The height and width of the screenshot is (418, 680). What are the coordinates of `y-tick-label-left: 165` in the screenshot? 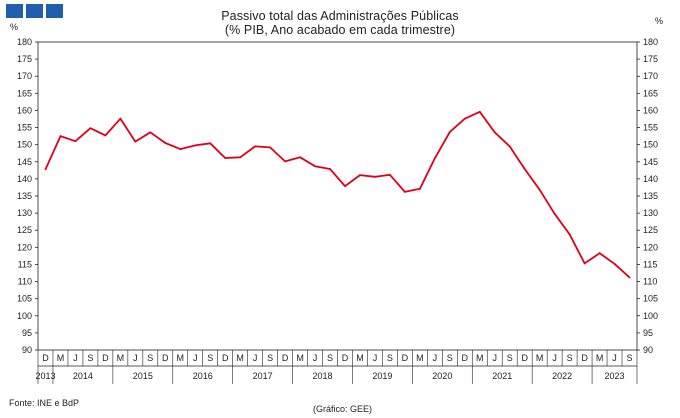 It's located at (24, 93).